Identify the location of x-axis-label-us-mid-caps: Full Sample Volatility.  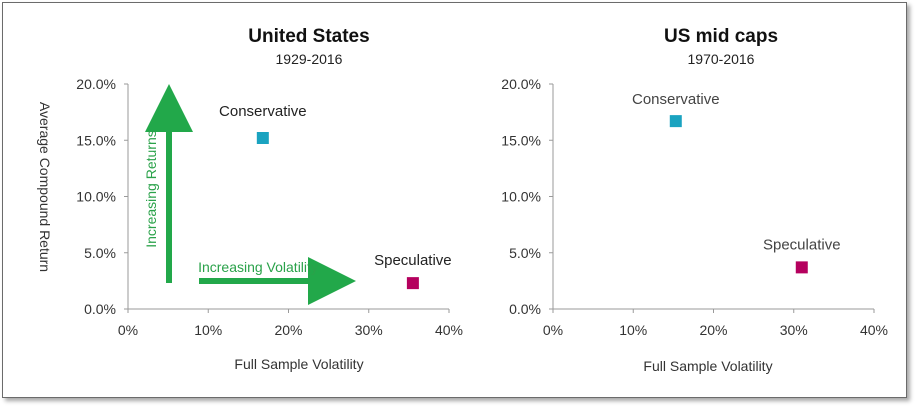
(707, 366).